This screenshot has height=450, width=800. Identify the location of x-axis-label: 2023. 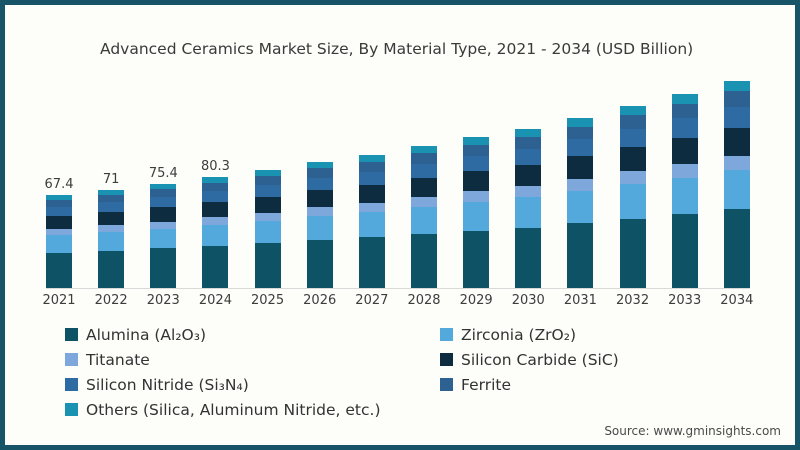
(163, 300).